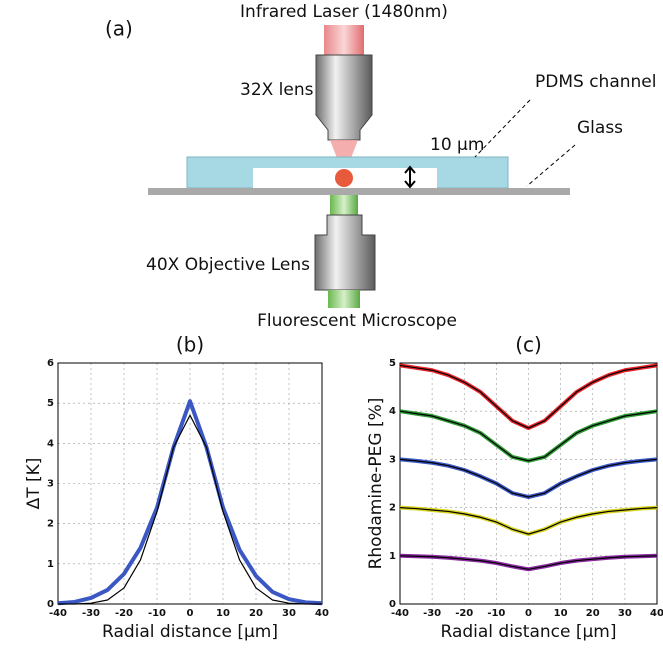  I want to click on y-axis-label: Rhodamine-PEG [%], so click(376, 484).